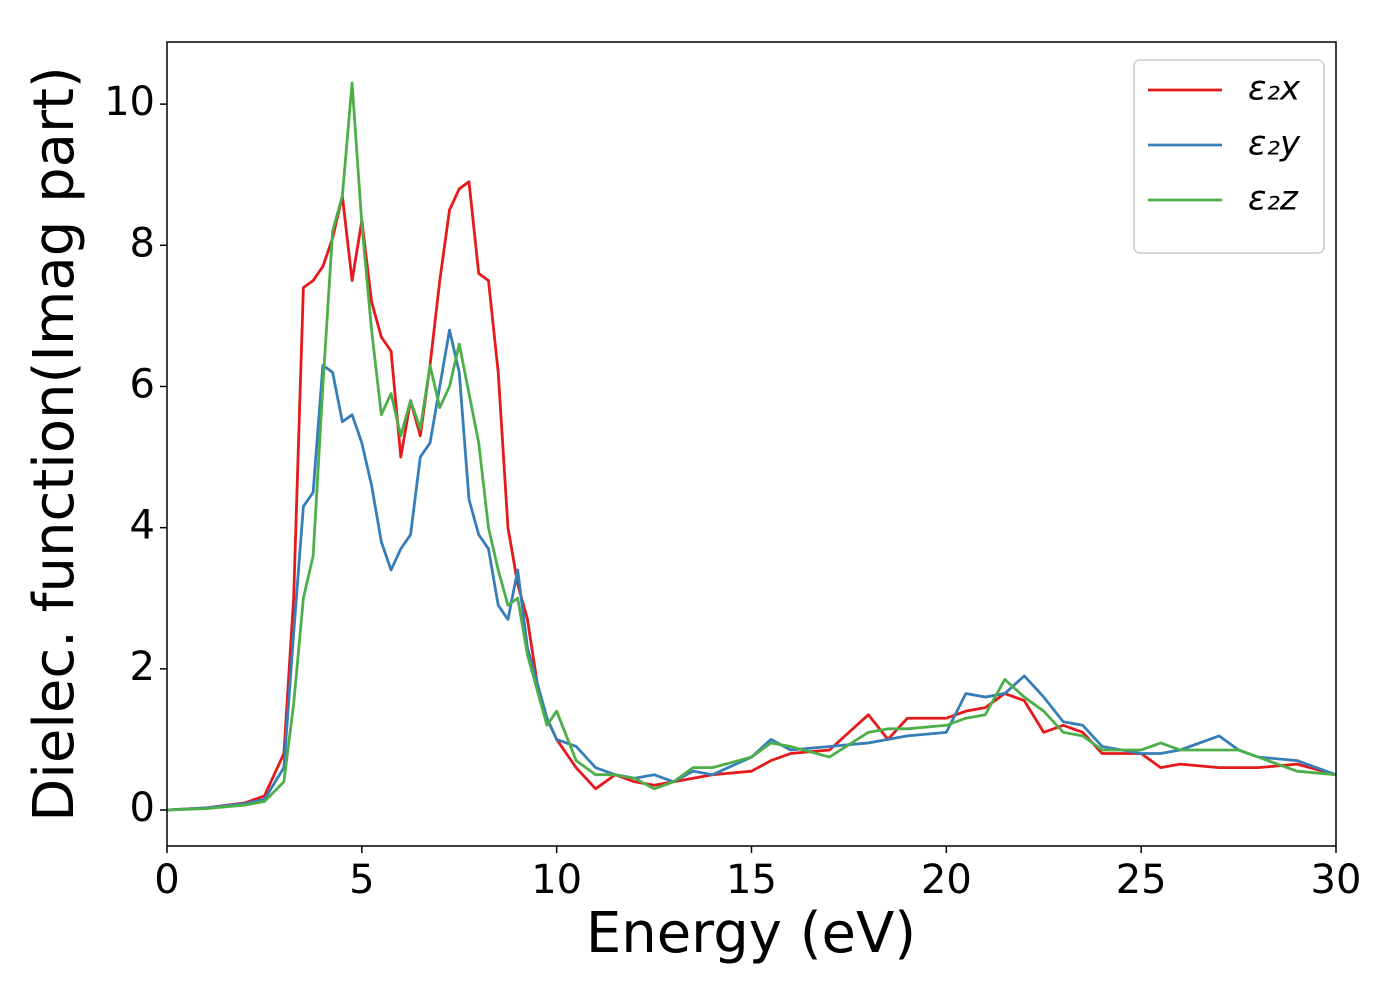  I want to click on y-tick-label: 4, so click(142, 526).